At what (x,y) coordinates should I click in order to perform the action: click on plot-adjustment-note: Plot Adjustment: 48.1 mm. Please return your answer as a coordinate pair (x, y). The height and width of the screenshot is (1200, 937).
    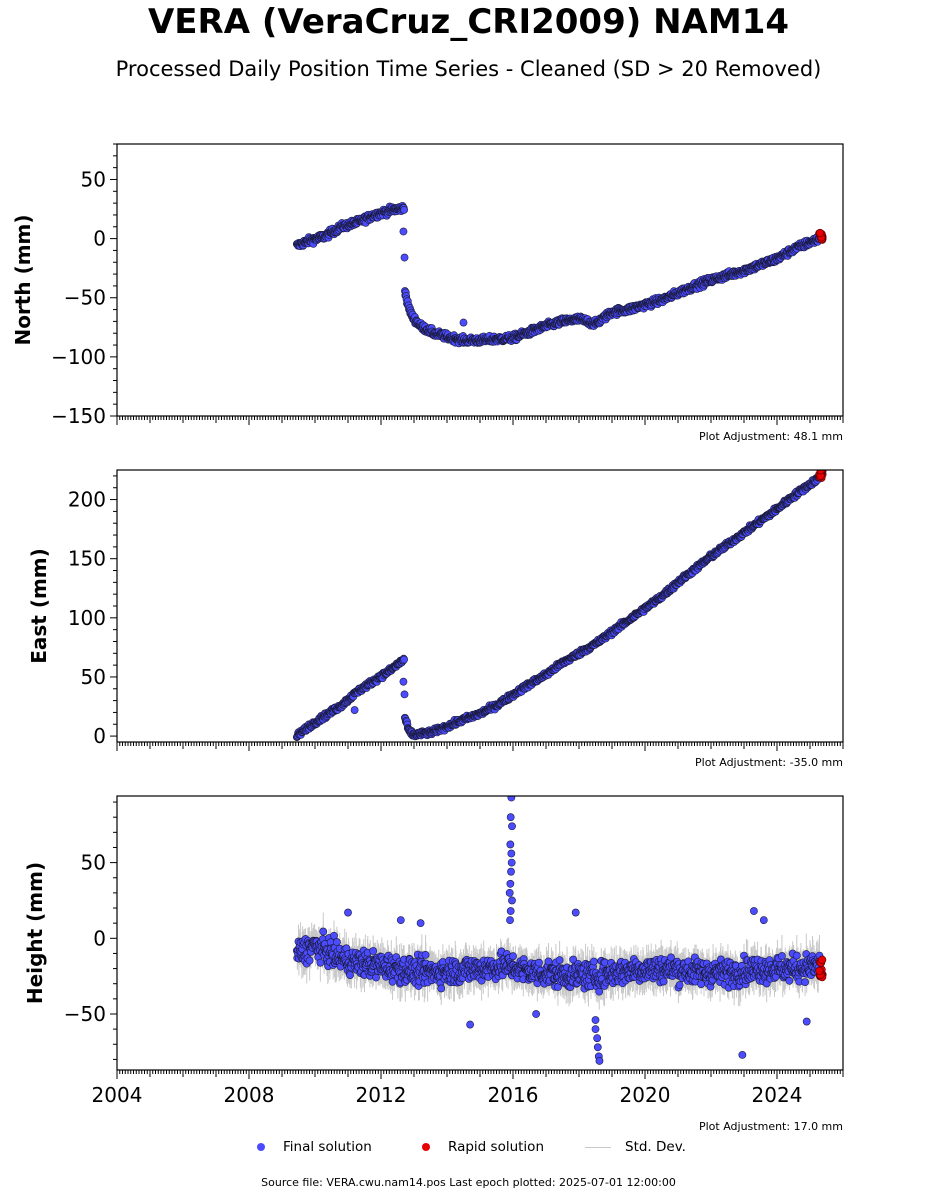
    Looking at the image, I should click on (771, 436).